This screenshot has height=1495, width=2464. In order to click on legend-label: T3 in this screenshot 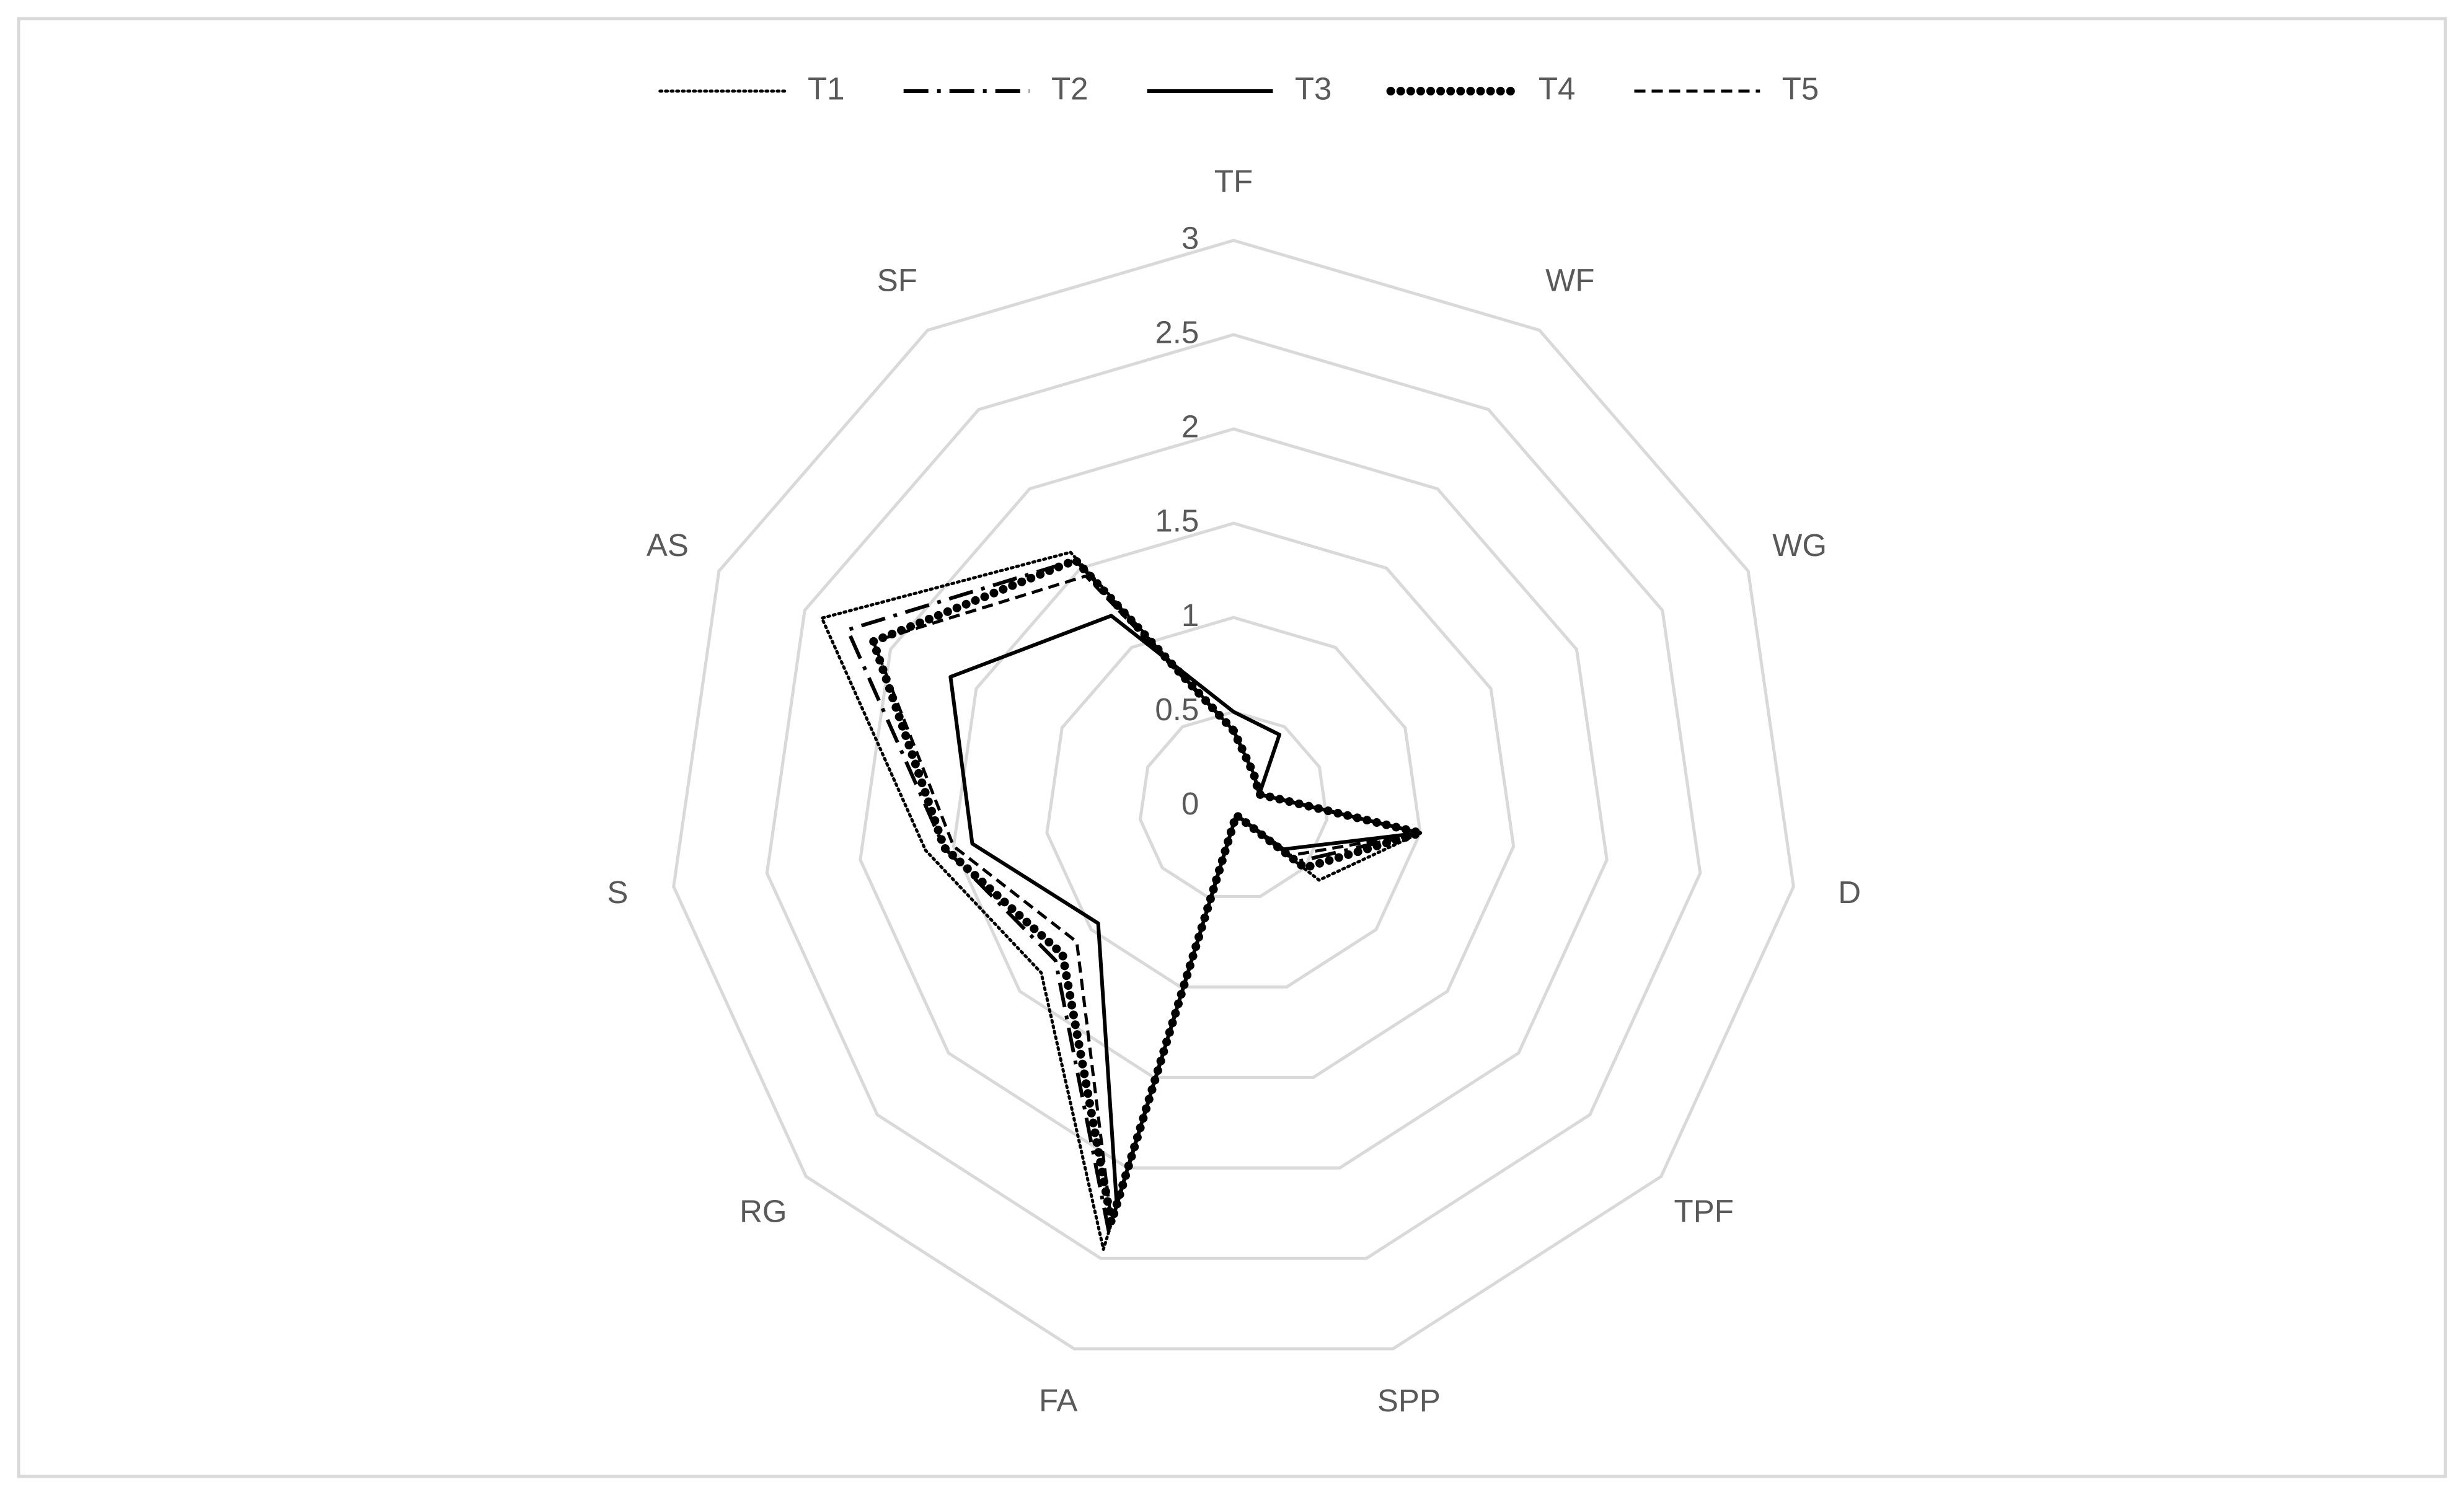, I will do `click(1313, 89)`.